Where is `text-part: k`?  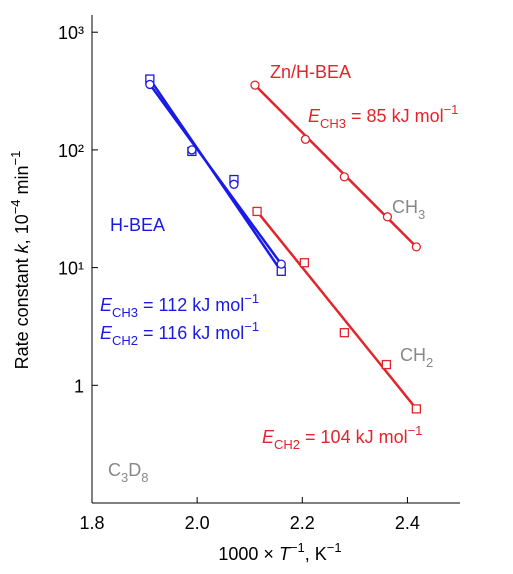 text-part: k is located at coordinates (22, 248).